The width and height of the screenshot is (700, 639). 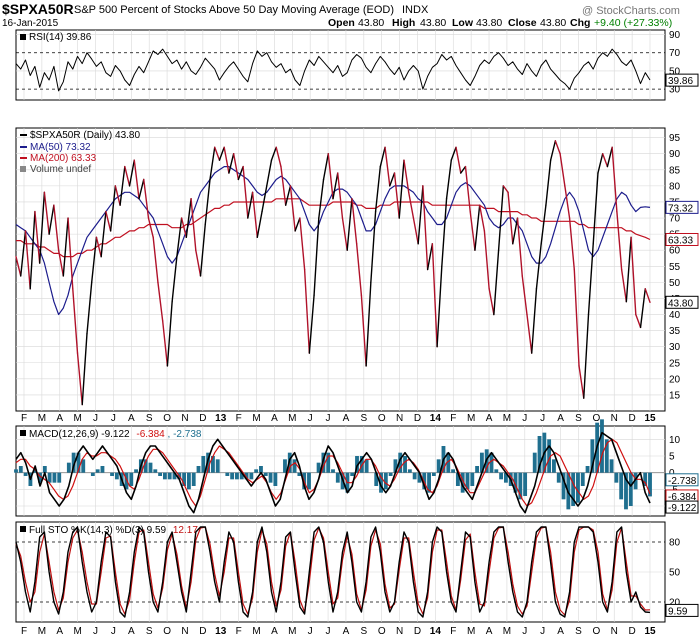 I want to click on y-tick-label: 90, so click(x=675, y=154).